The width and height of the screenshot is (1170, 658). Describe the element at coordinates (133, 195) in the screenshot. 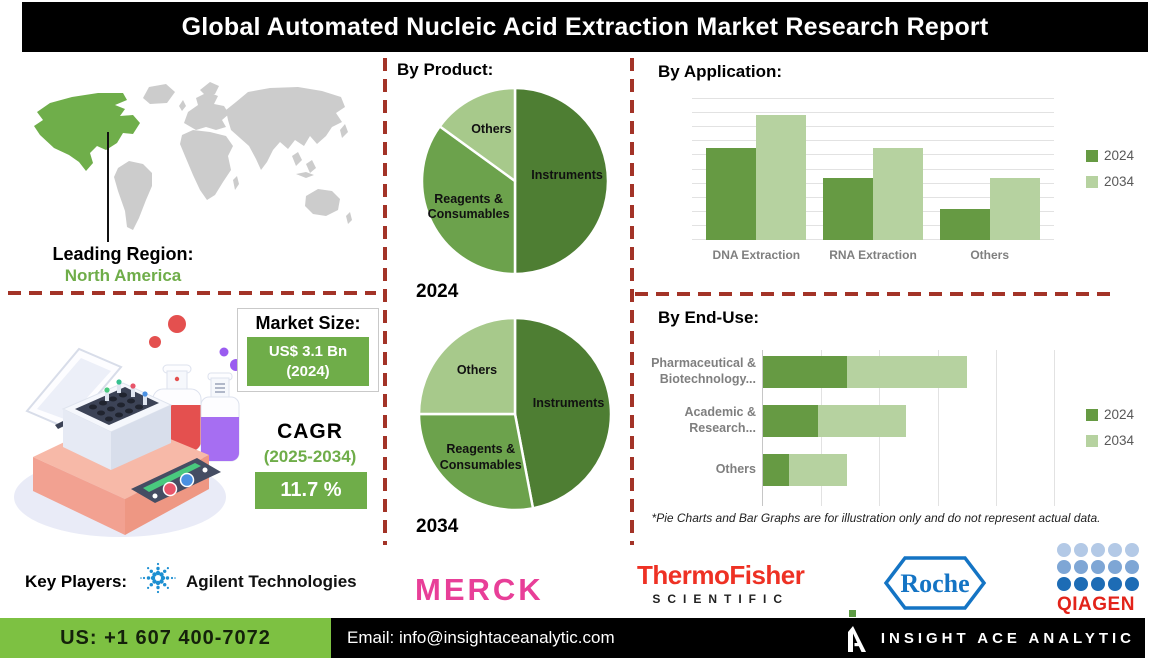

I see `map-south-america` at that location.